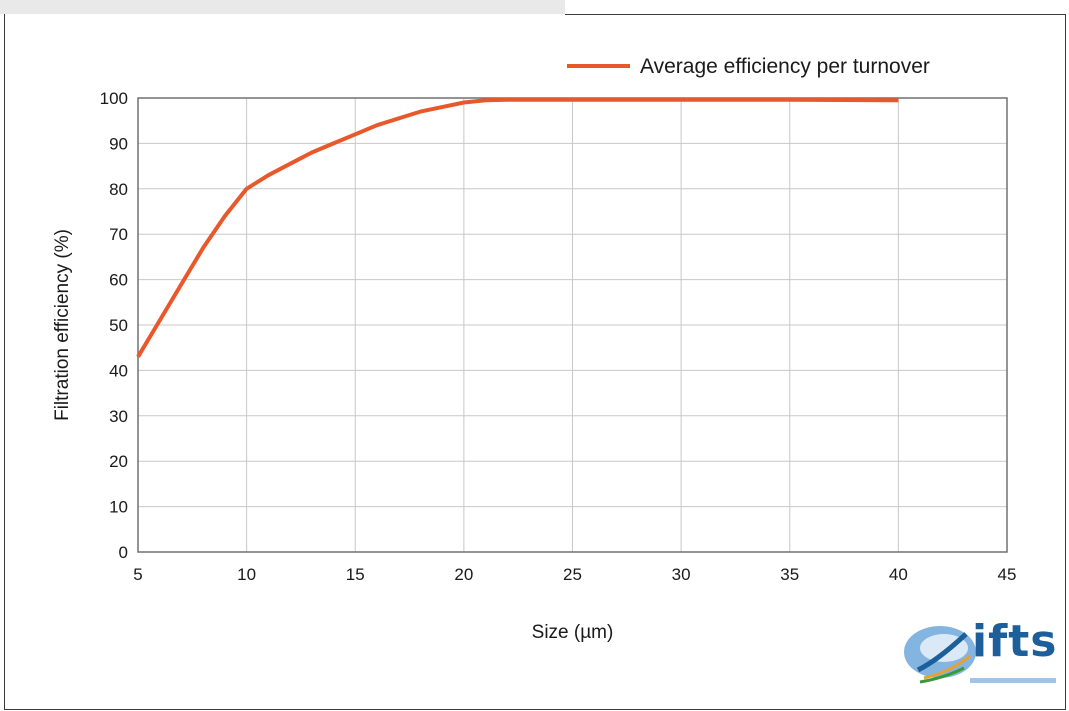  Describe the element at coordinates (118, 280) in the screenshot. I see `y-tick-label: 60` at that location.